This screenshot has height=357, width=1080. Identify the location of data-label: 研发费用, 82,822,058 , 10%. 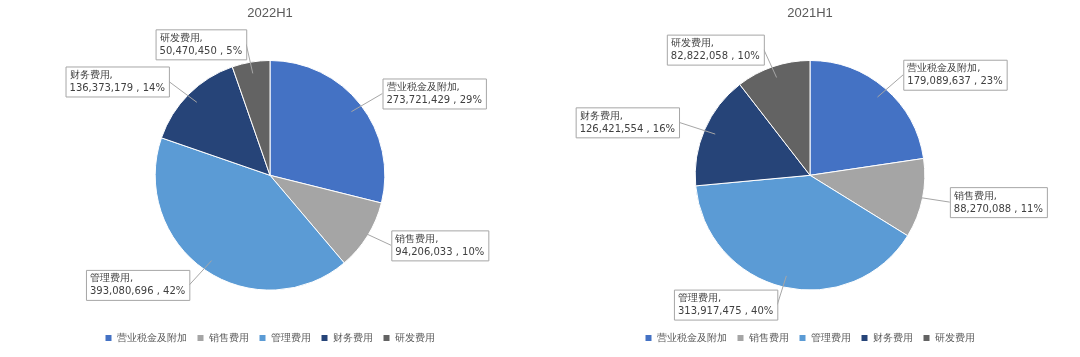
(715, 49).